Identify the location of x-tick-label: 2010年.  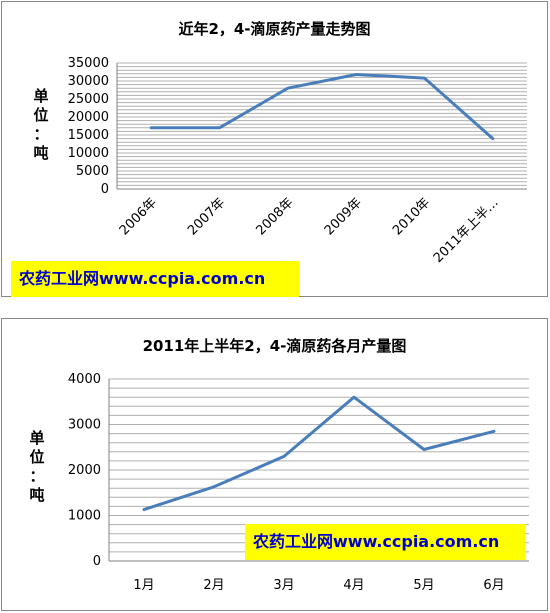
(411, 216).